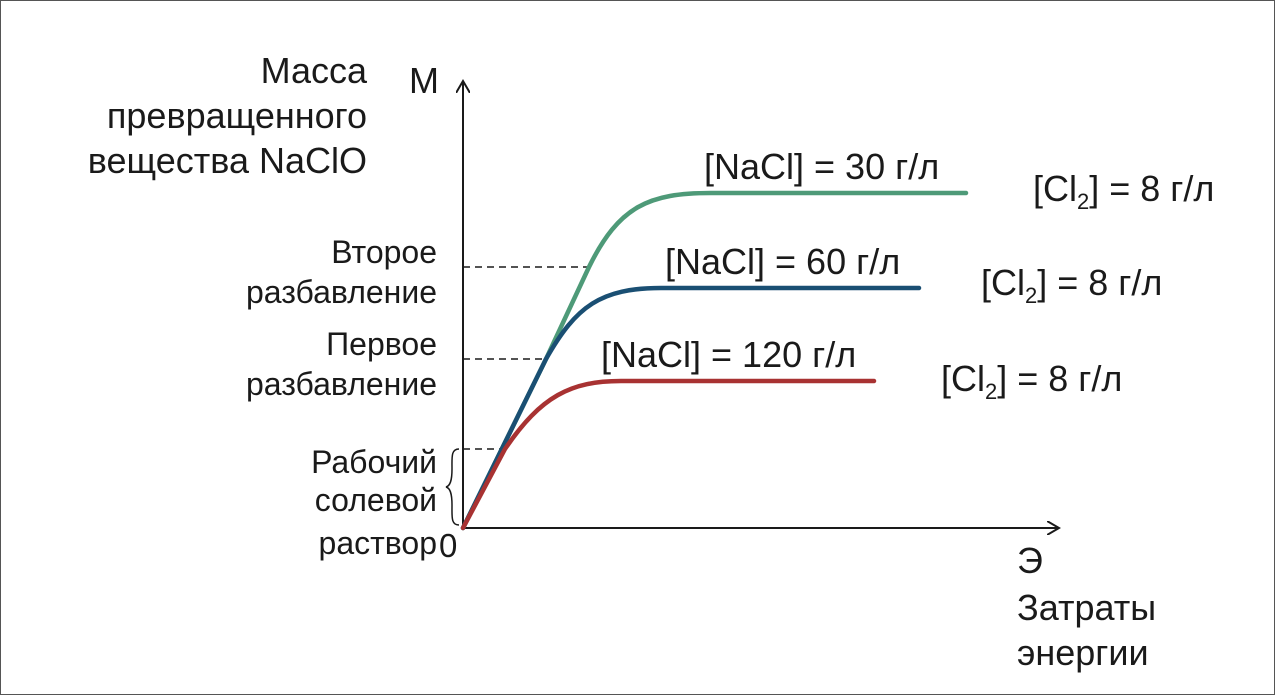 This screenshot has width=1275, height=696. What do you see at coordinates (381, 344) in the screenshot?
I see `level-label-first-dilution-1: Первое` at bounding box center [381, 344].